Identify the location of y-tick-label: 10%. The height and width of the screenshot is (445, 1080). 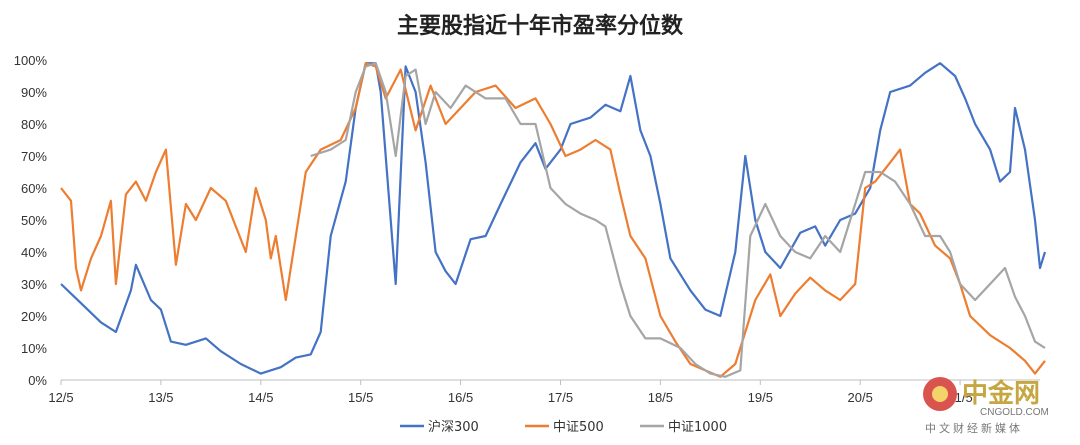
(34, 348).